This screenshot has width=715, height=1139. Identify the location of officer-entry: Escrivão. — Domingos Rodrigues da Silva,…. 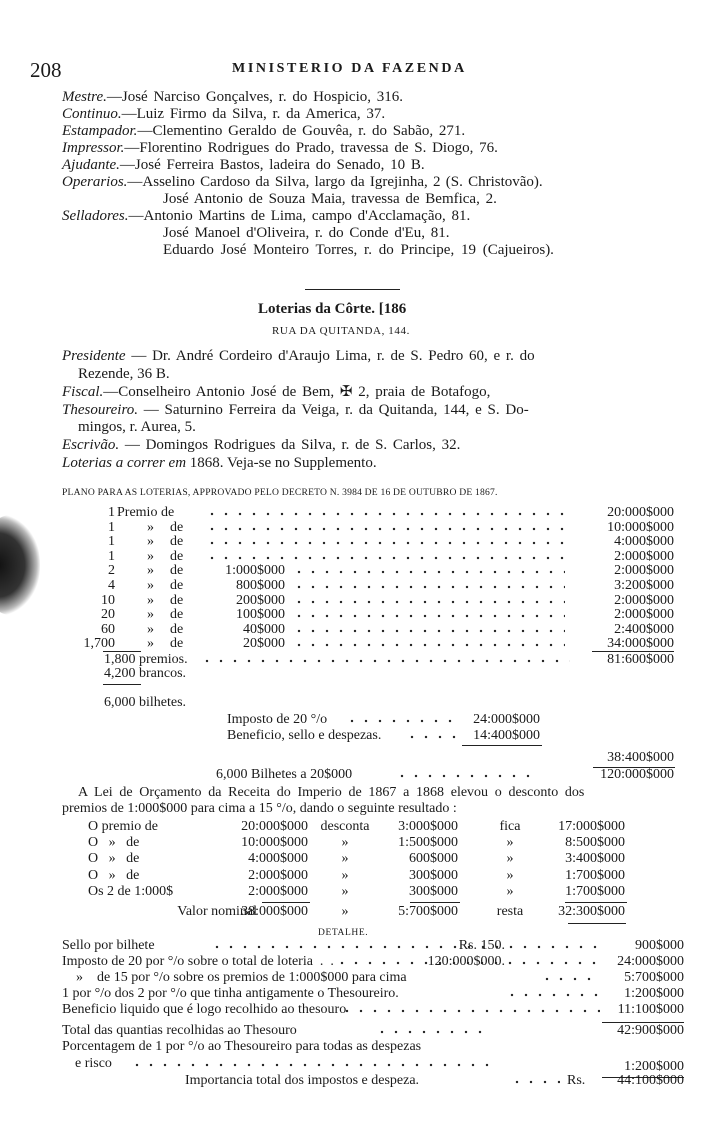
(261, 445).